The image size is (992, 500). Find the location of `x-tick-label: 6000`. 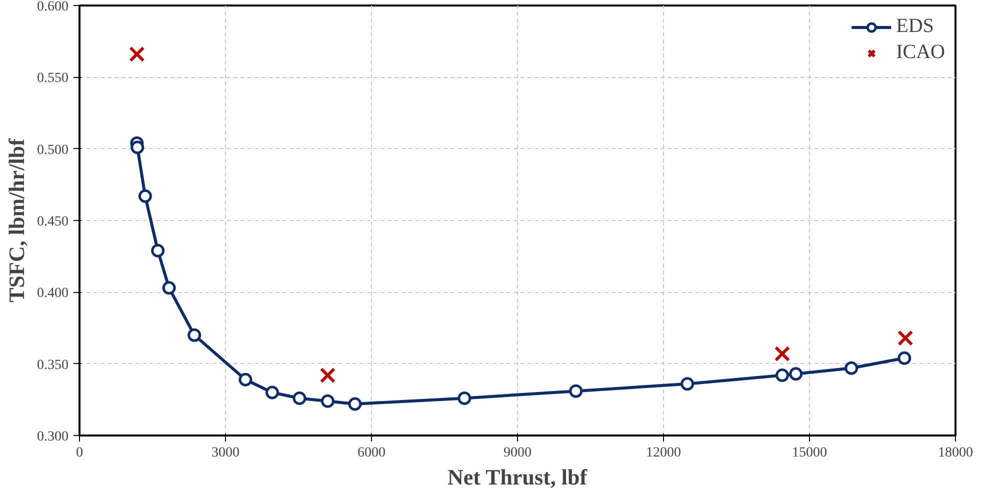

x-tick-label: 6000 is located at coordinates (372, 453).